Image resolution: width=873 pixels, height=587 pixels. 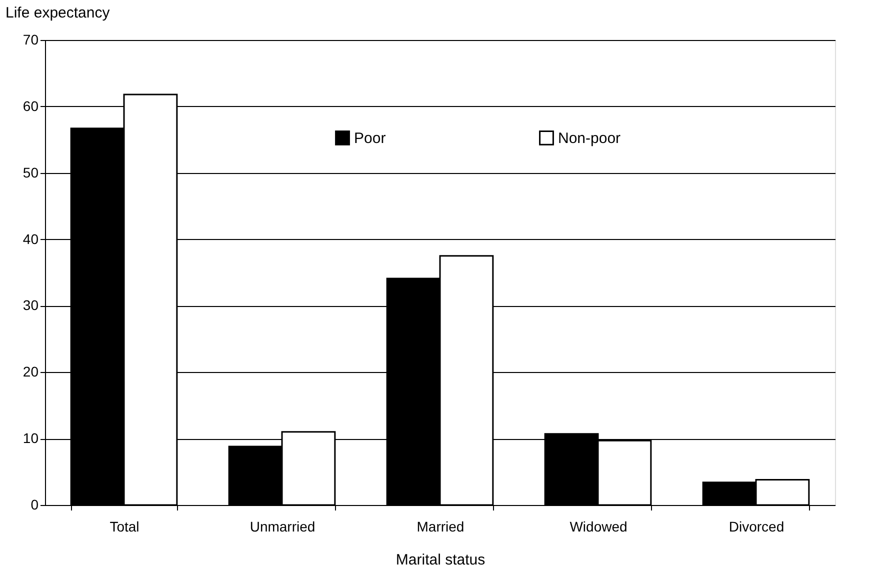 I want to click on y-axis-title: Life expectancy, so click(x=58, y=13).